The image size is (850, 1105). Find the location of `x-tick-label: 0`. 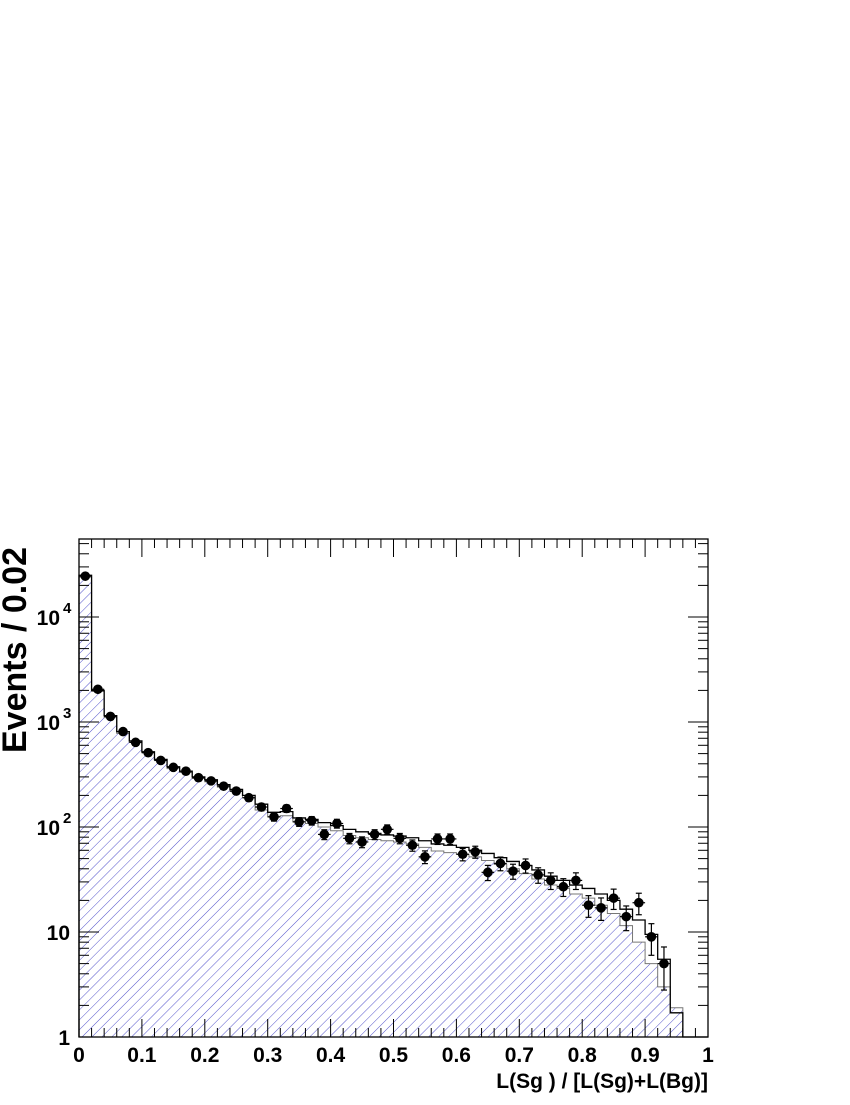

x-tick-label: 0 is located at coordinates (79, 1055).